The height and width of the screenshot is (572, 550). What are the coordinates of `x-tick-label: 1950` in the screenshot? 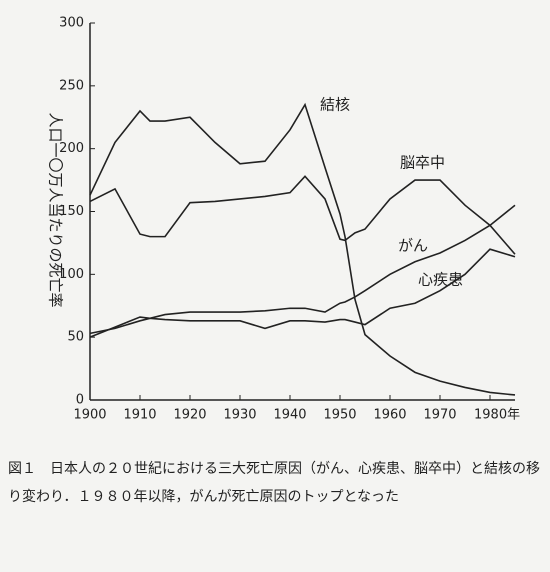 It's located at (339, 415).